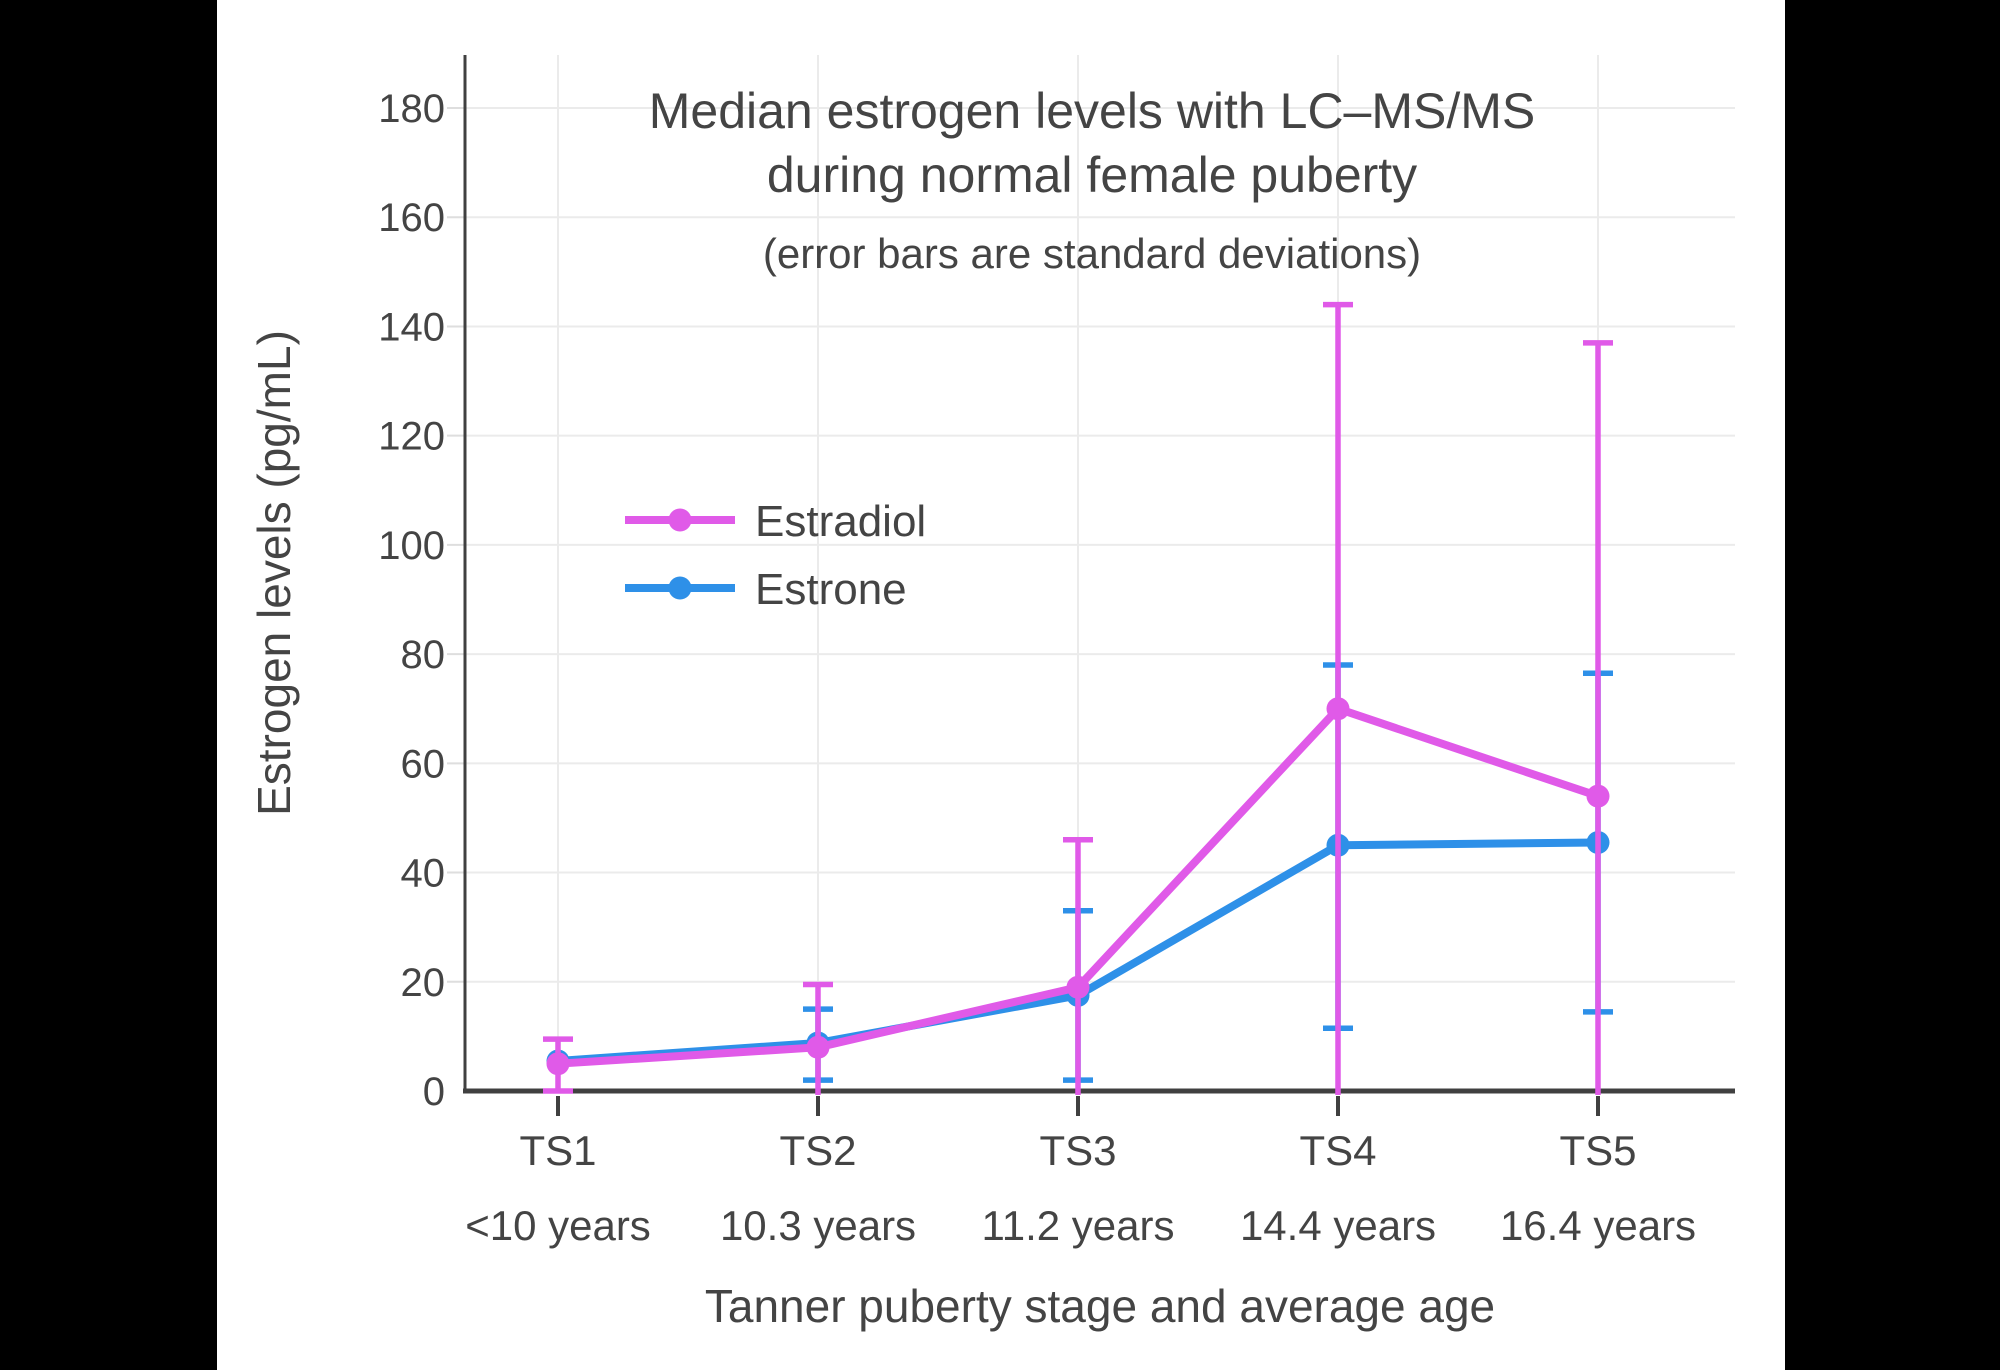 Image resolution: width=2000 pixels, height=1370 pixels. What do you see at coordinates (1598, 1225) in the screenshot?
I see `age-label-TS5: 16.4 years` at bounding box center [1598, 1225].